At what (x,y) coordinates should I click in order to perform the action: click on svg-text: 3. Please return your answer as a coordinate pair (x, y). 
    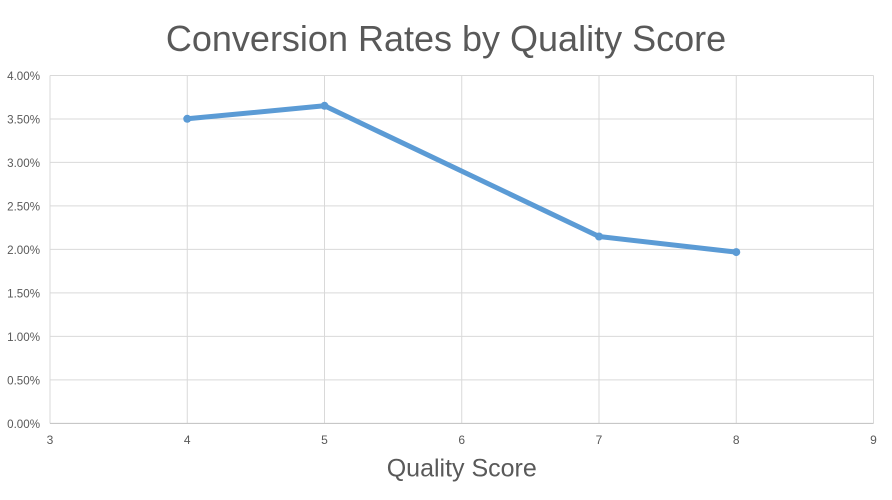
    Looking at the image, I should click on (50, 440).